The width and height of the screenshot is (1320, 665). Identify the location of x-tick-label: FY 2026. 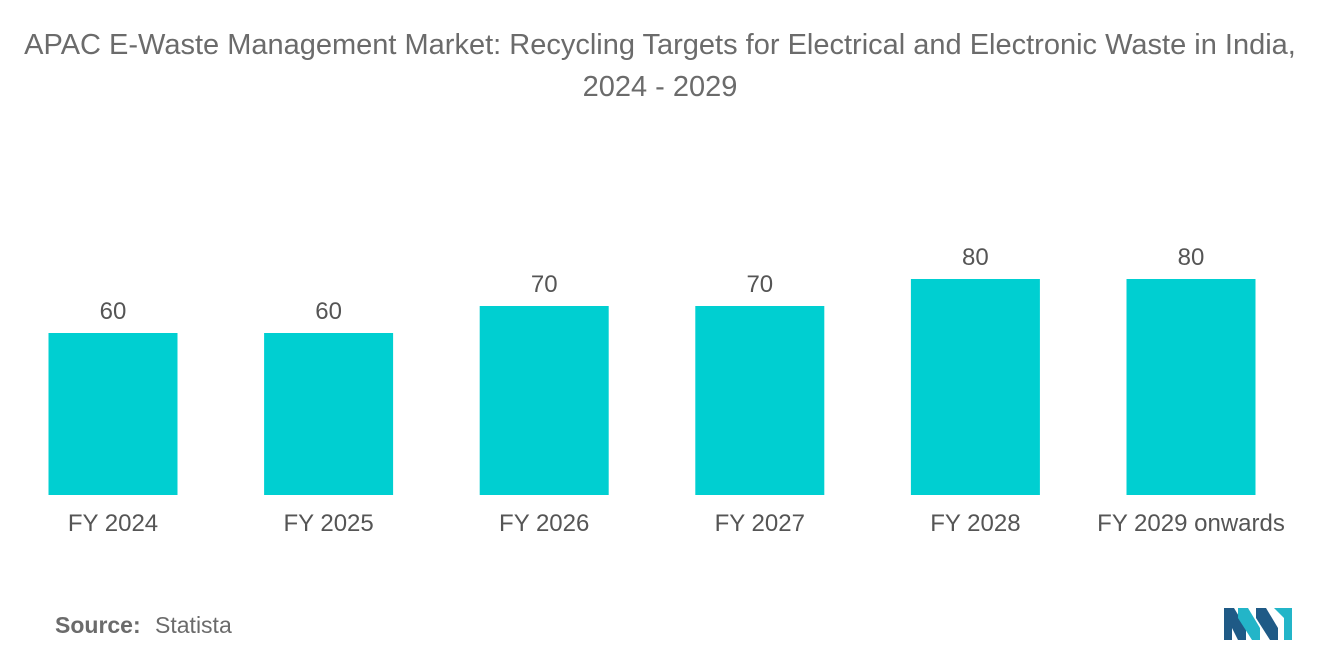
(544, 523).